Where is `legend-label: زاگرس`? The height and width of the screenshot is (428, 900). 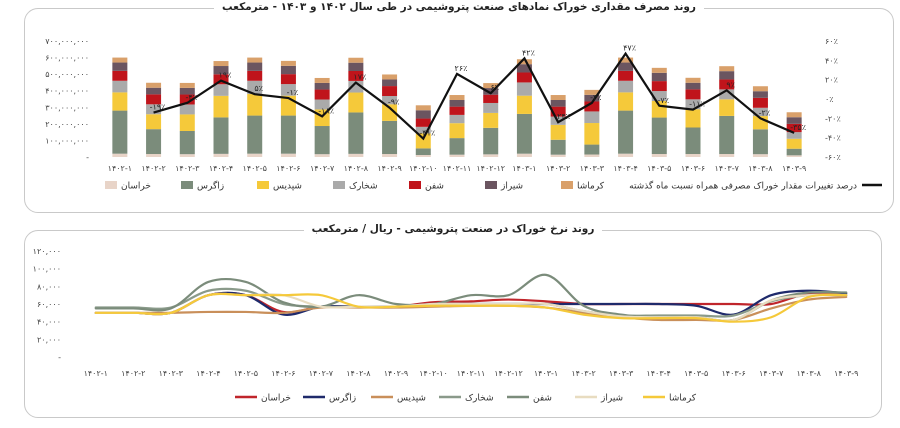
legend-label: زاگرس is located at coordinates (342, 398).